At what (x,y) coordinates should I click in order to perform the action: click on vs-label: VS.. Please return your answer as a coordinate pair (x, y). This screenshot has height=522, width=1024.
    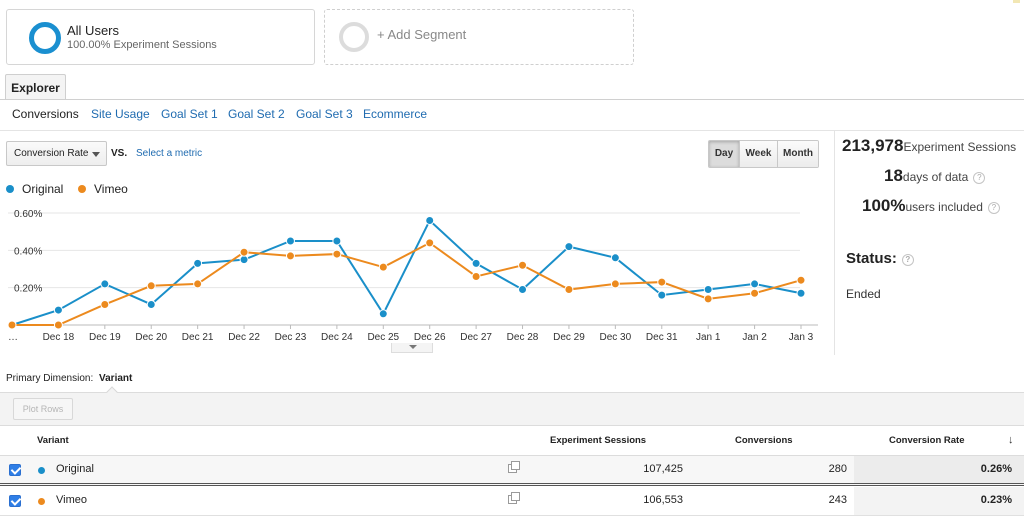
    Looking at the image, I should click on (119, 153).